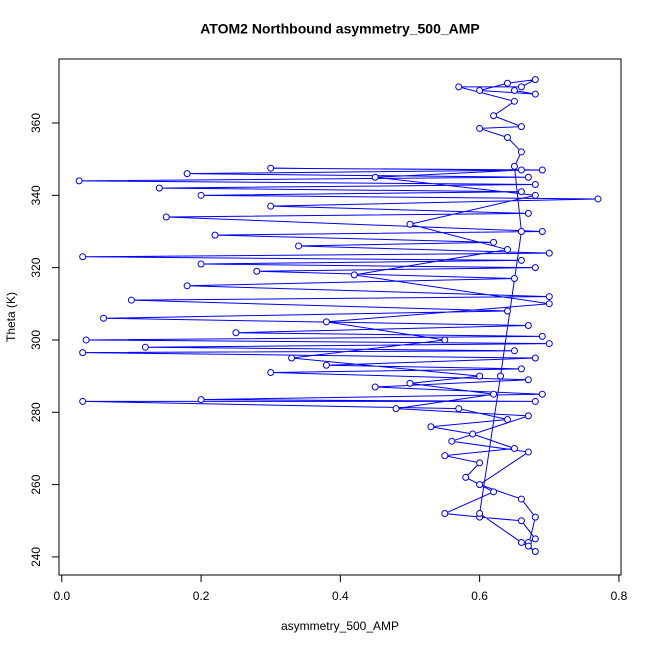 This screenshot has width=650, height=650. I want to click on y-tick-label: 320, so click(36, 267).